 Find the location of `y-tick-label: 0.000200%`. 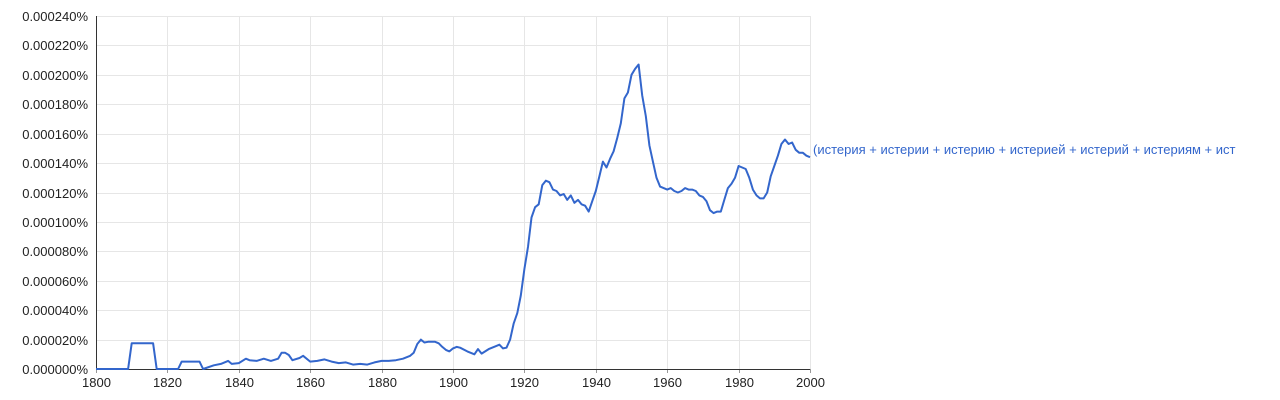

y-tick-label: 0.000200% is located at coordinates (55, 75).